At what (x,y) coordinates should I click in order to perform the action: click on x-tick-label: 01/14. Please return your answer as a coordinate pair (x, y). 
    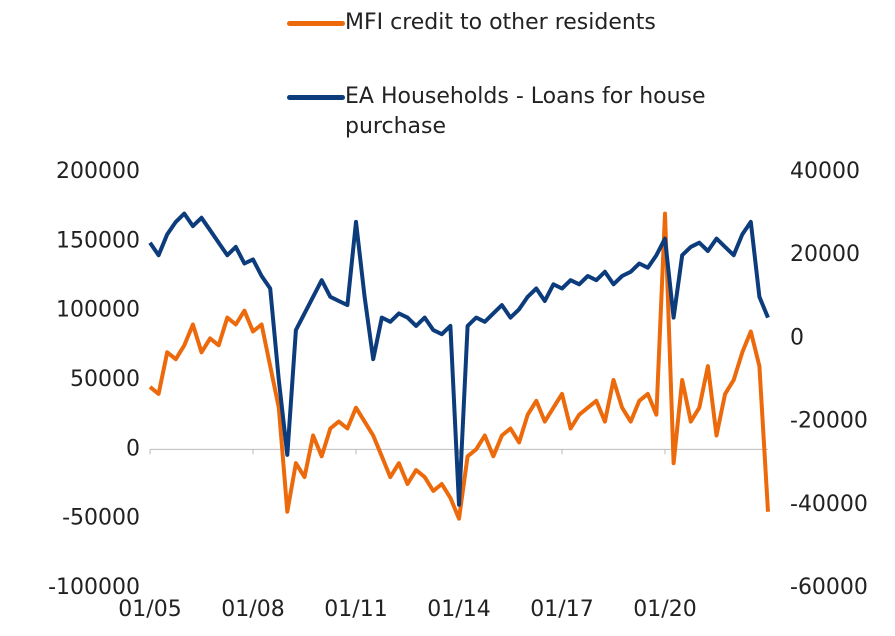
    Looking at the image, I should click on (458, 609).